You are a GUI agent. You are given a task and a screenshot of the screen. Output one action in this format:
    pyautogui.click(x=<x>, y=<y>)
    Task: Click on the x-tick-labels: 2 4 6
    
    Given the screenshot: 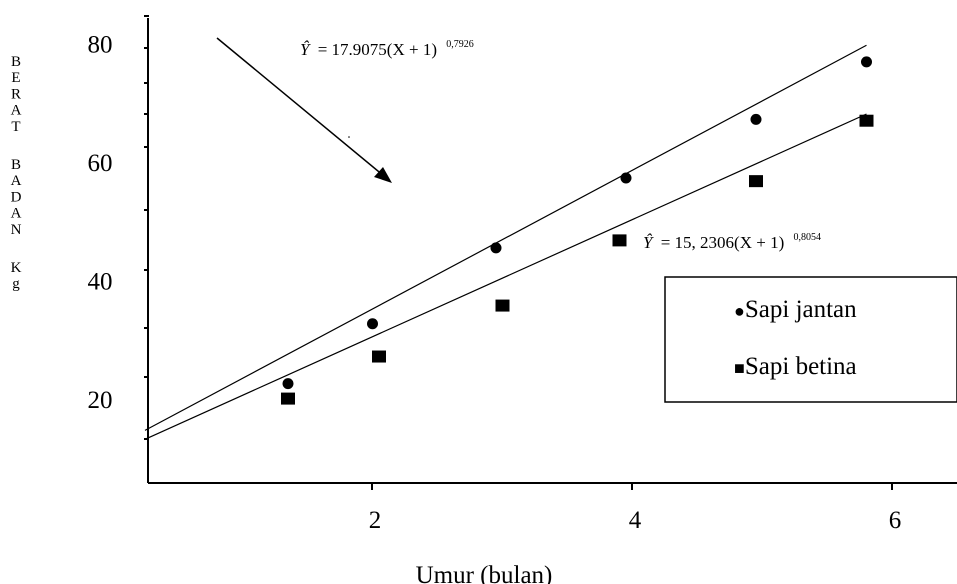 What is the action you would take?
    pyautogui.click(x=635, y=520)
    